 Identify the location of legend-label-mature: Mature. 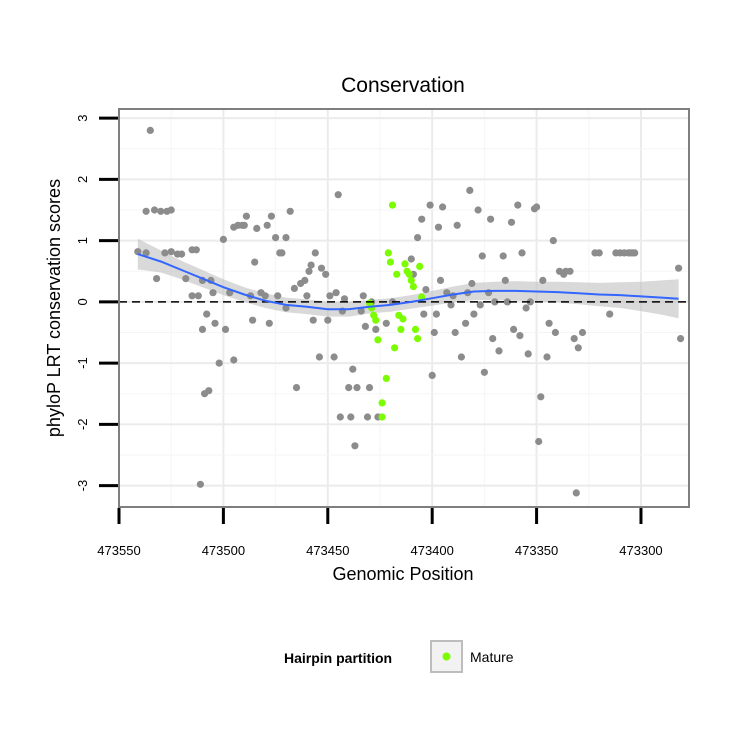
(492, 657).